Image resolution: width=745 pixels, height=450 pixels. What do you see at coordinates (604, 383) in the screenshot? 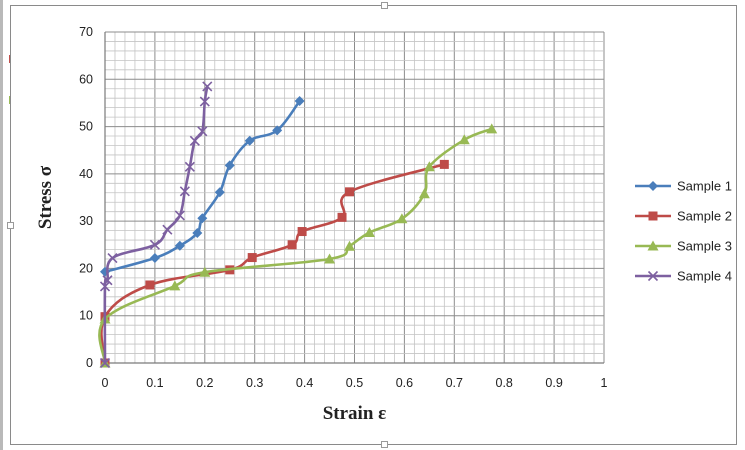
I see `x-tick-label: 1` at bounding box center [604, 383].